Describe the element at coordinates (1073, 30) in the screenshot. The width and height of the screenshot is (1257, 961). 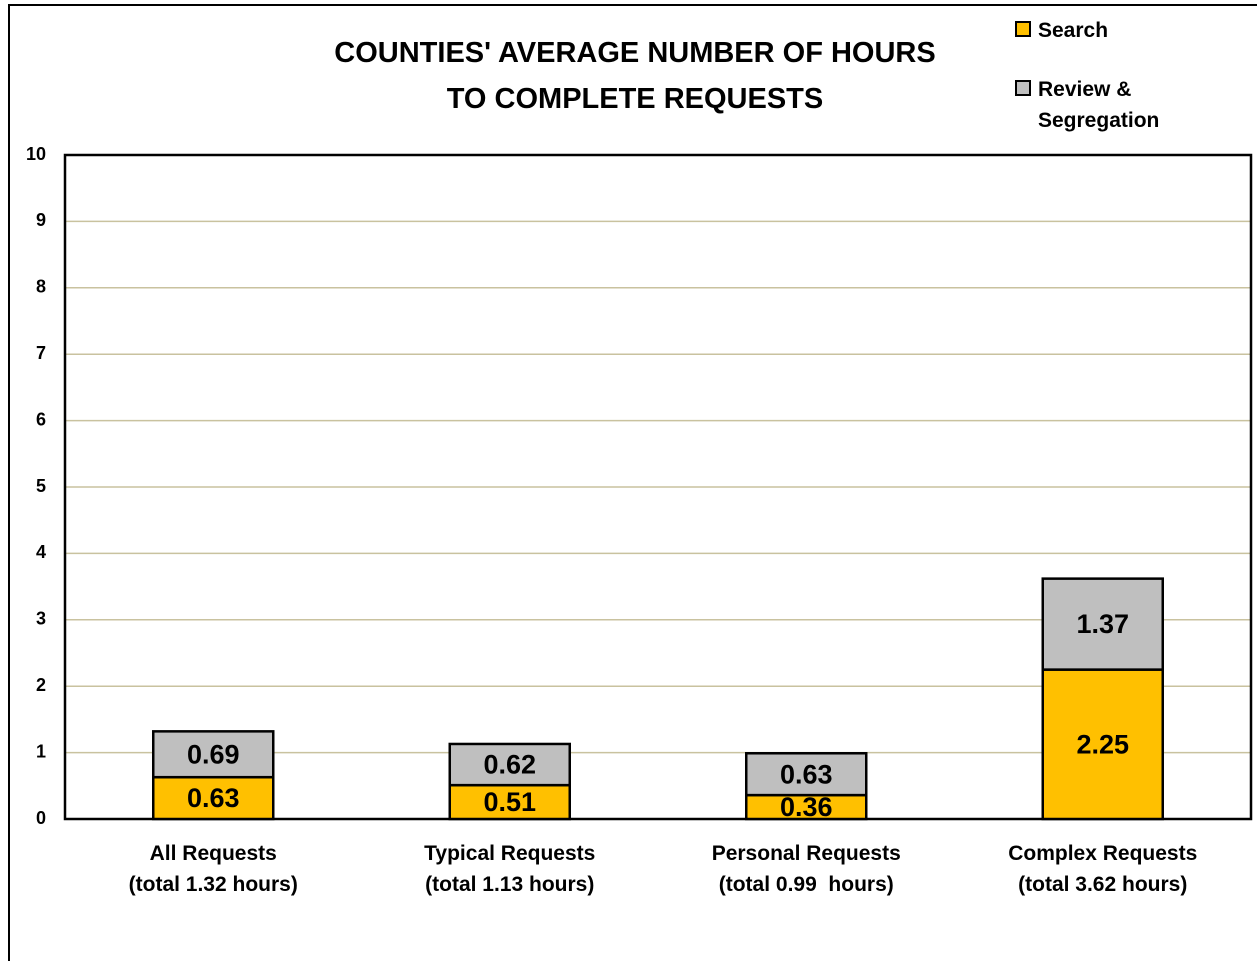
I see `legend-label: Search` at that location.